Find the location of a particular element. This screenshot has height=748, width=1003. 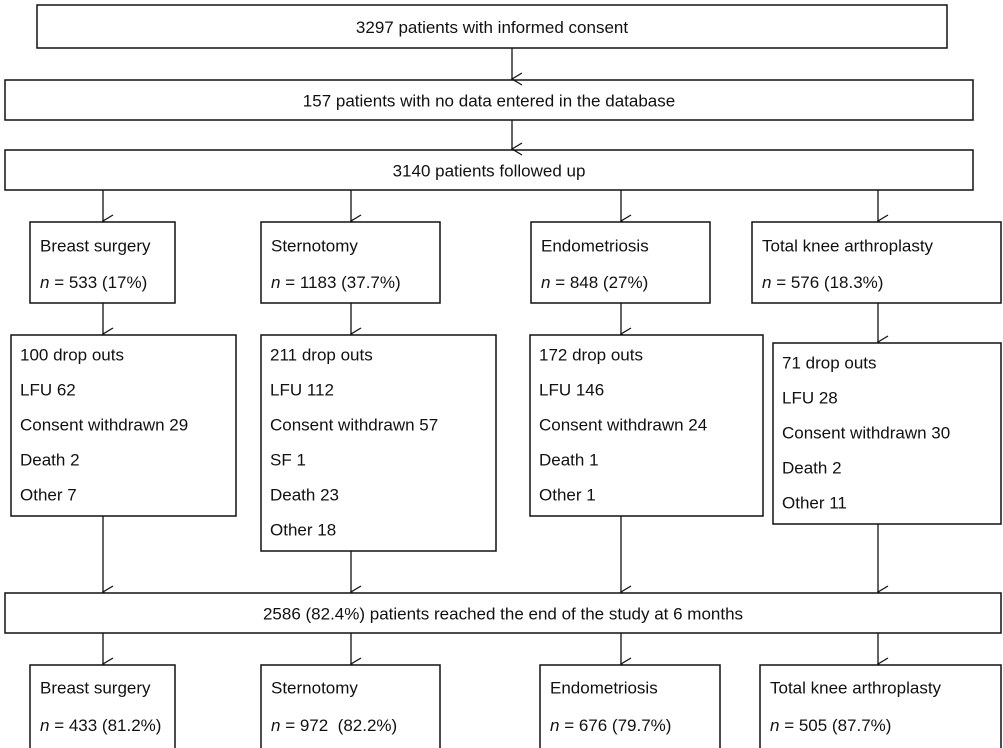

sample-size: n = 433 (81.2%) is located at coordinates (100, 725).